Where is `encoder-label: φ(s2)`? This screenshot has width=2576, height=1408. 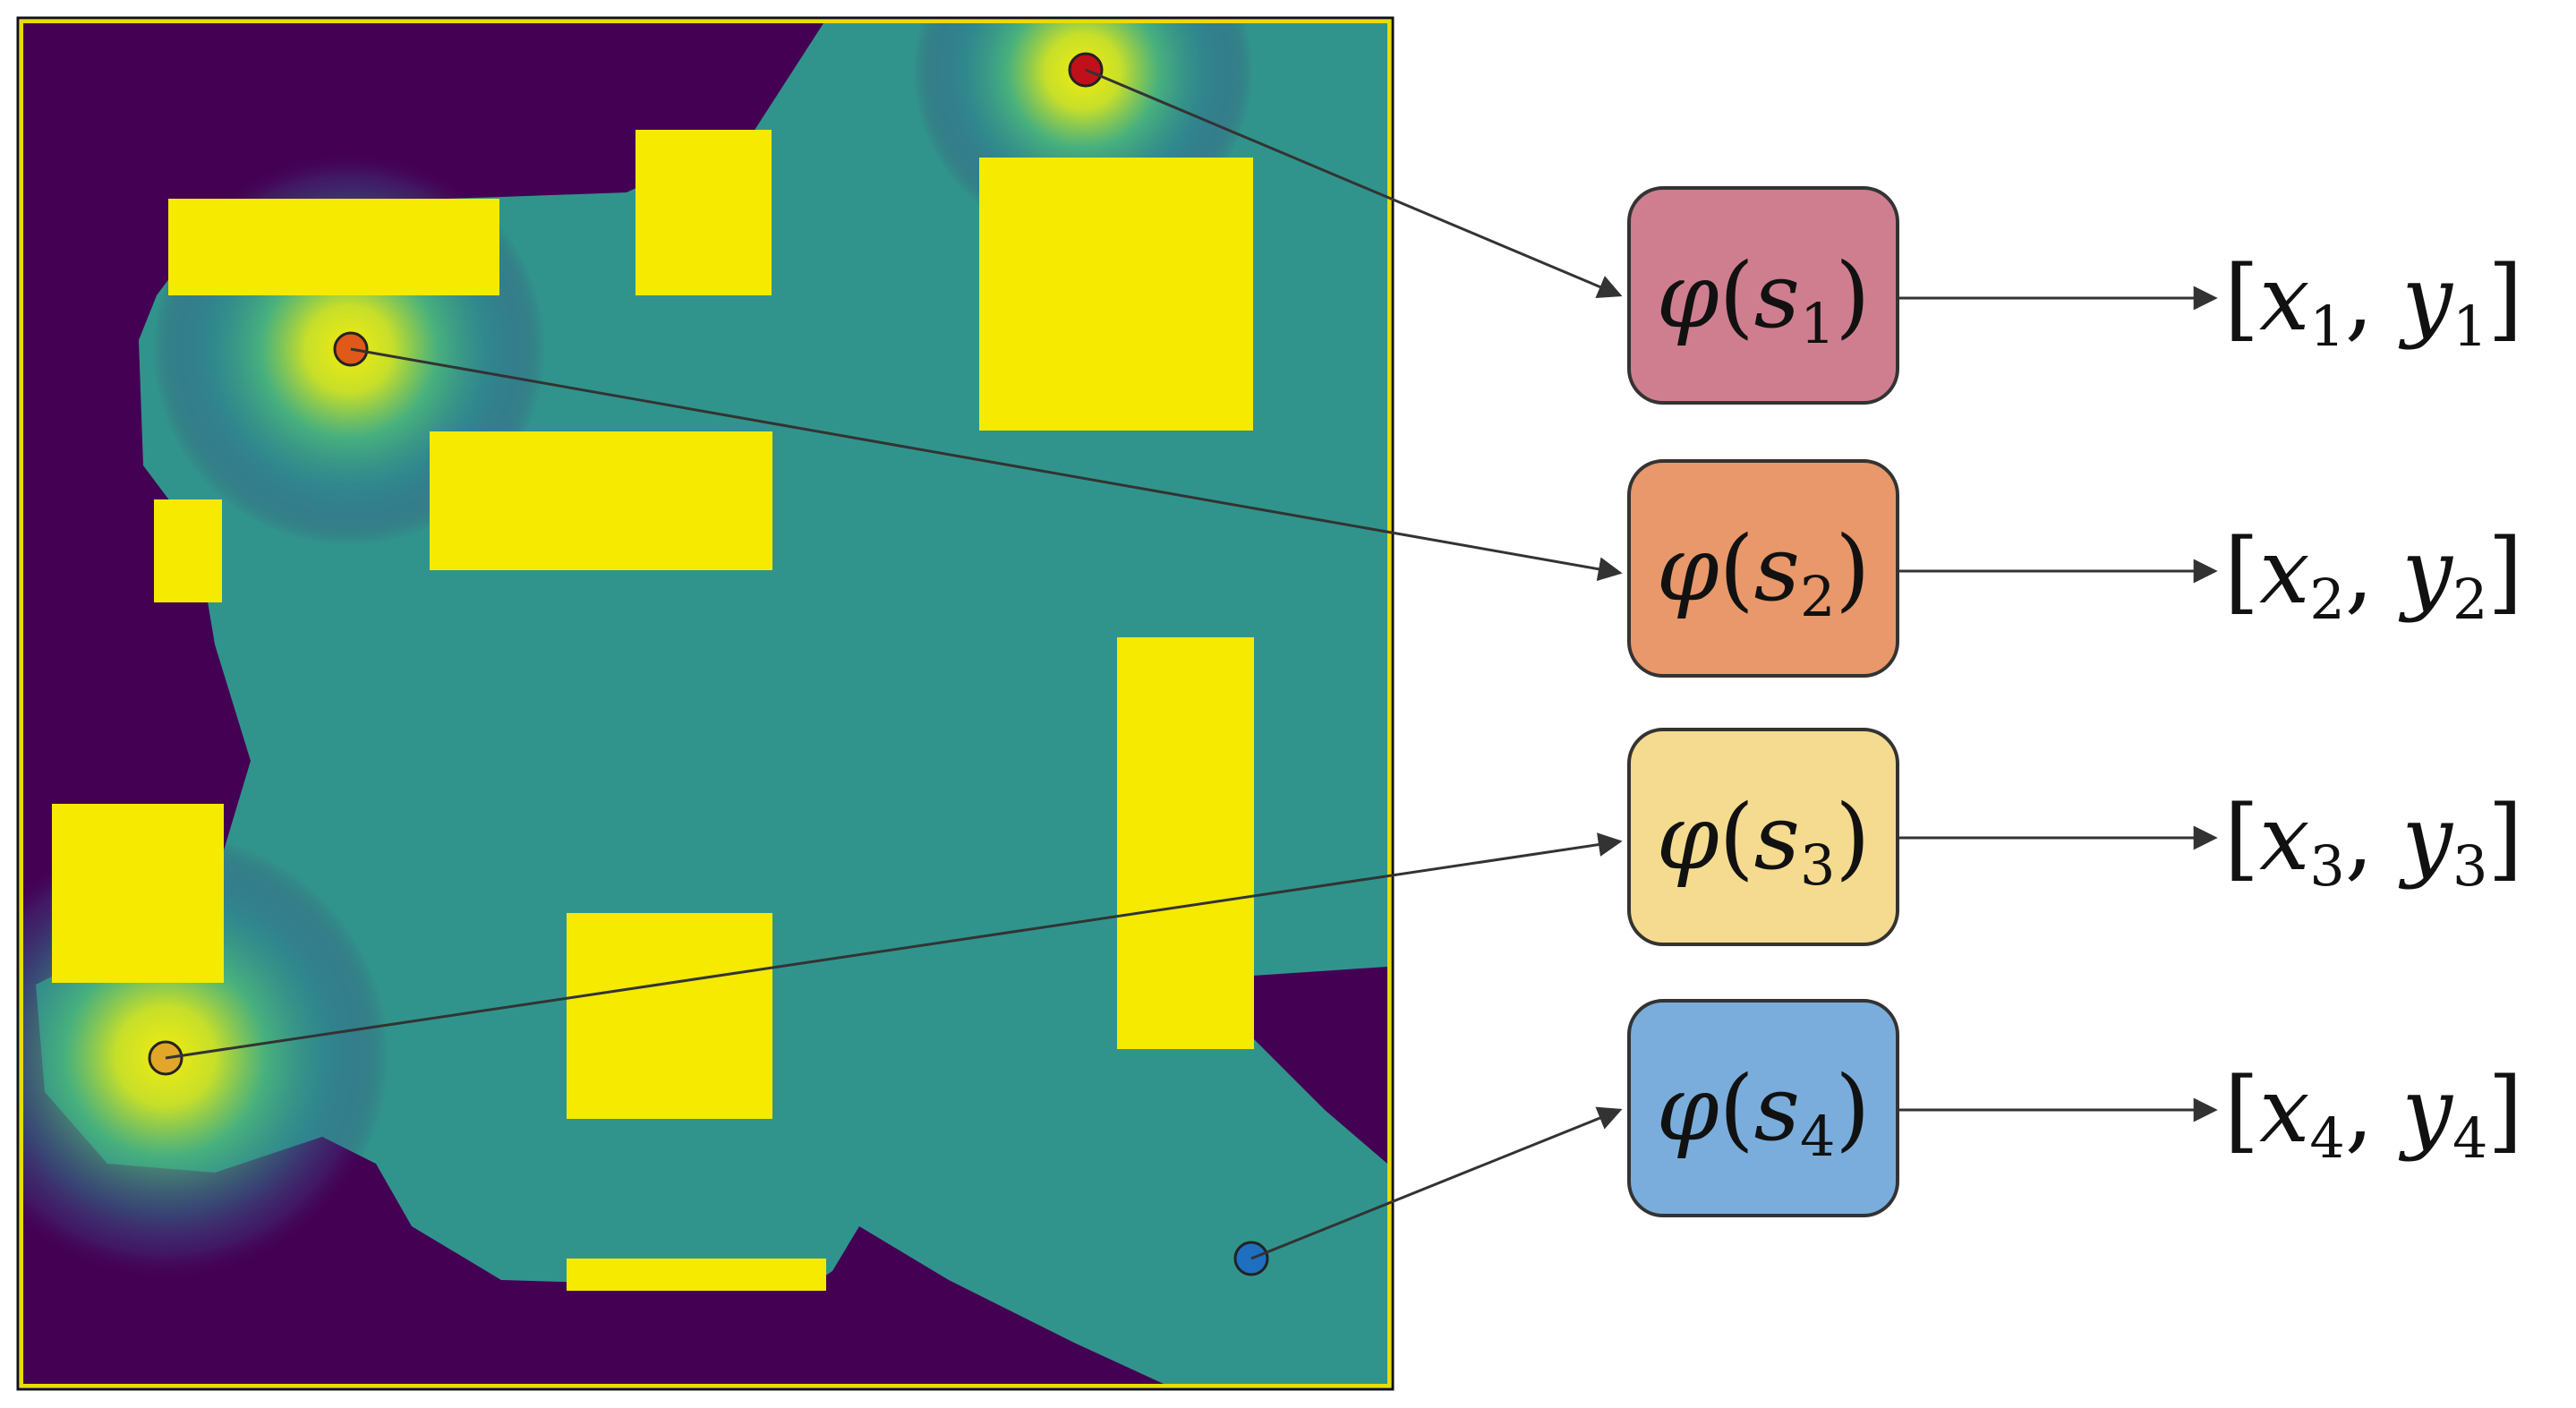
encoder-label: φ(s2) is located at coordinates (1764, 572).